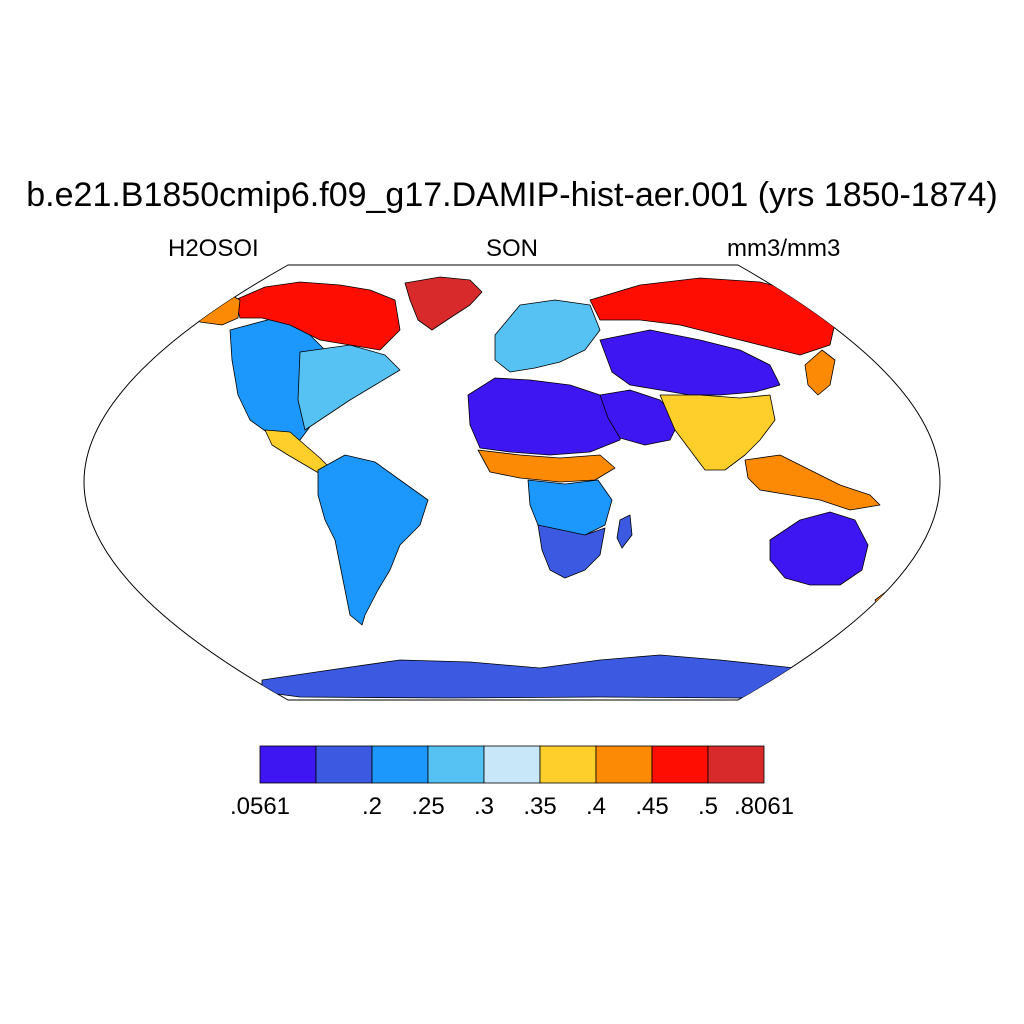 Image resolution: width=1024 pixels, height=1024 pixels. Describe the element at coordinates (317, 316) in the screenshot. I see `region-canada-arctic` at that location.